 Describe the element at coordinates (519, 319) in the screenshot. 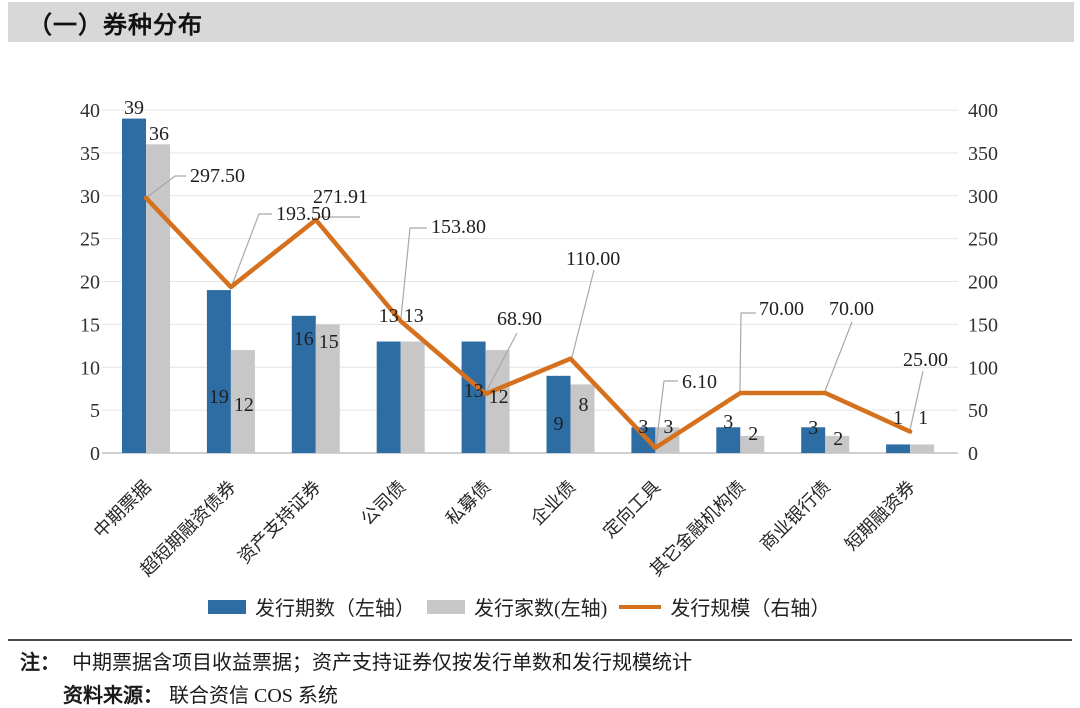

I see `line-value-label: 68.90` at that location.